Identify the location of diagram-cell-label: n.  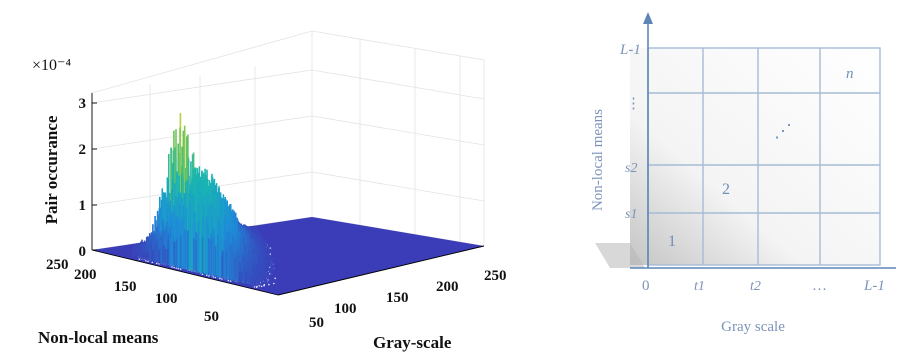
(850, 74).